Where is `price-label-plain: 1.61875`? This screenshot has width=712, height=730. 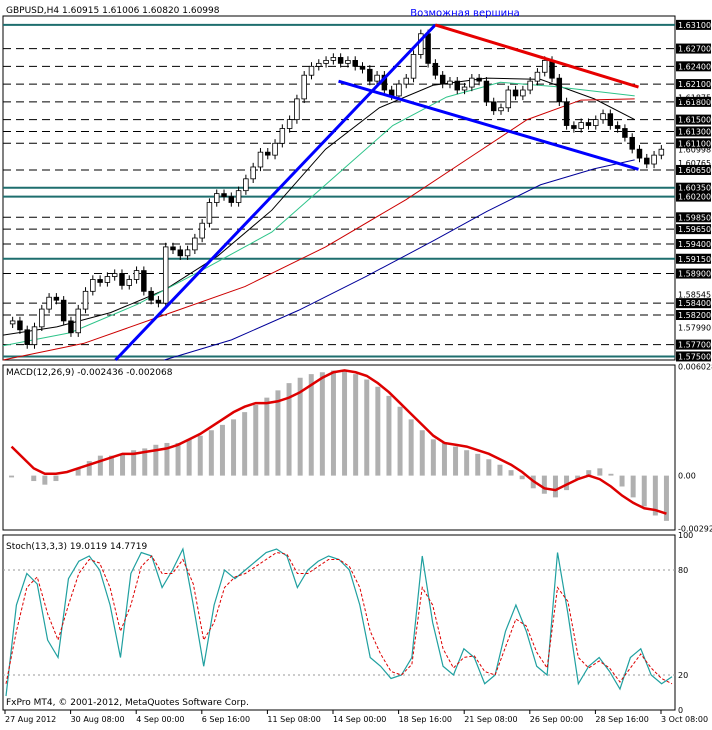 price-label-plain: 1.61875 is located at coordinates (694, 97).